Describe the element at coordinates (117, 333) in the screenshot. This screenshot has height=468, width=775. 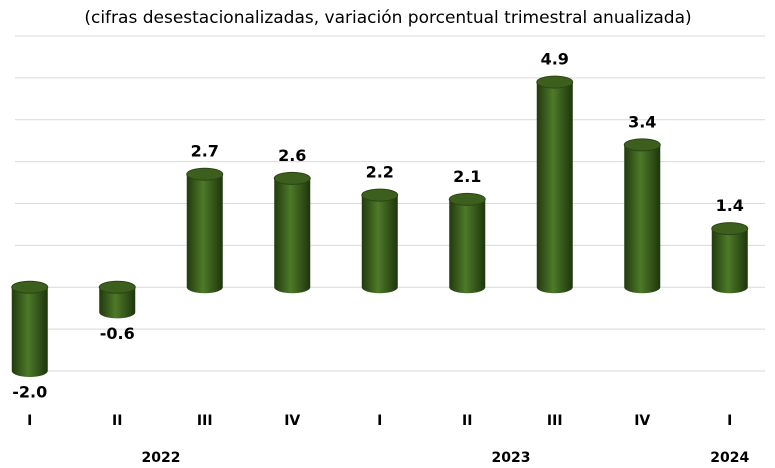
I see `value-label: -0.6` at that location.